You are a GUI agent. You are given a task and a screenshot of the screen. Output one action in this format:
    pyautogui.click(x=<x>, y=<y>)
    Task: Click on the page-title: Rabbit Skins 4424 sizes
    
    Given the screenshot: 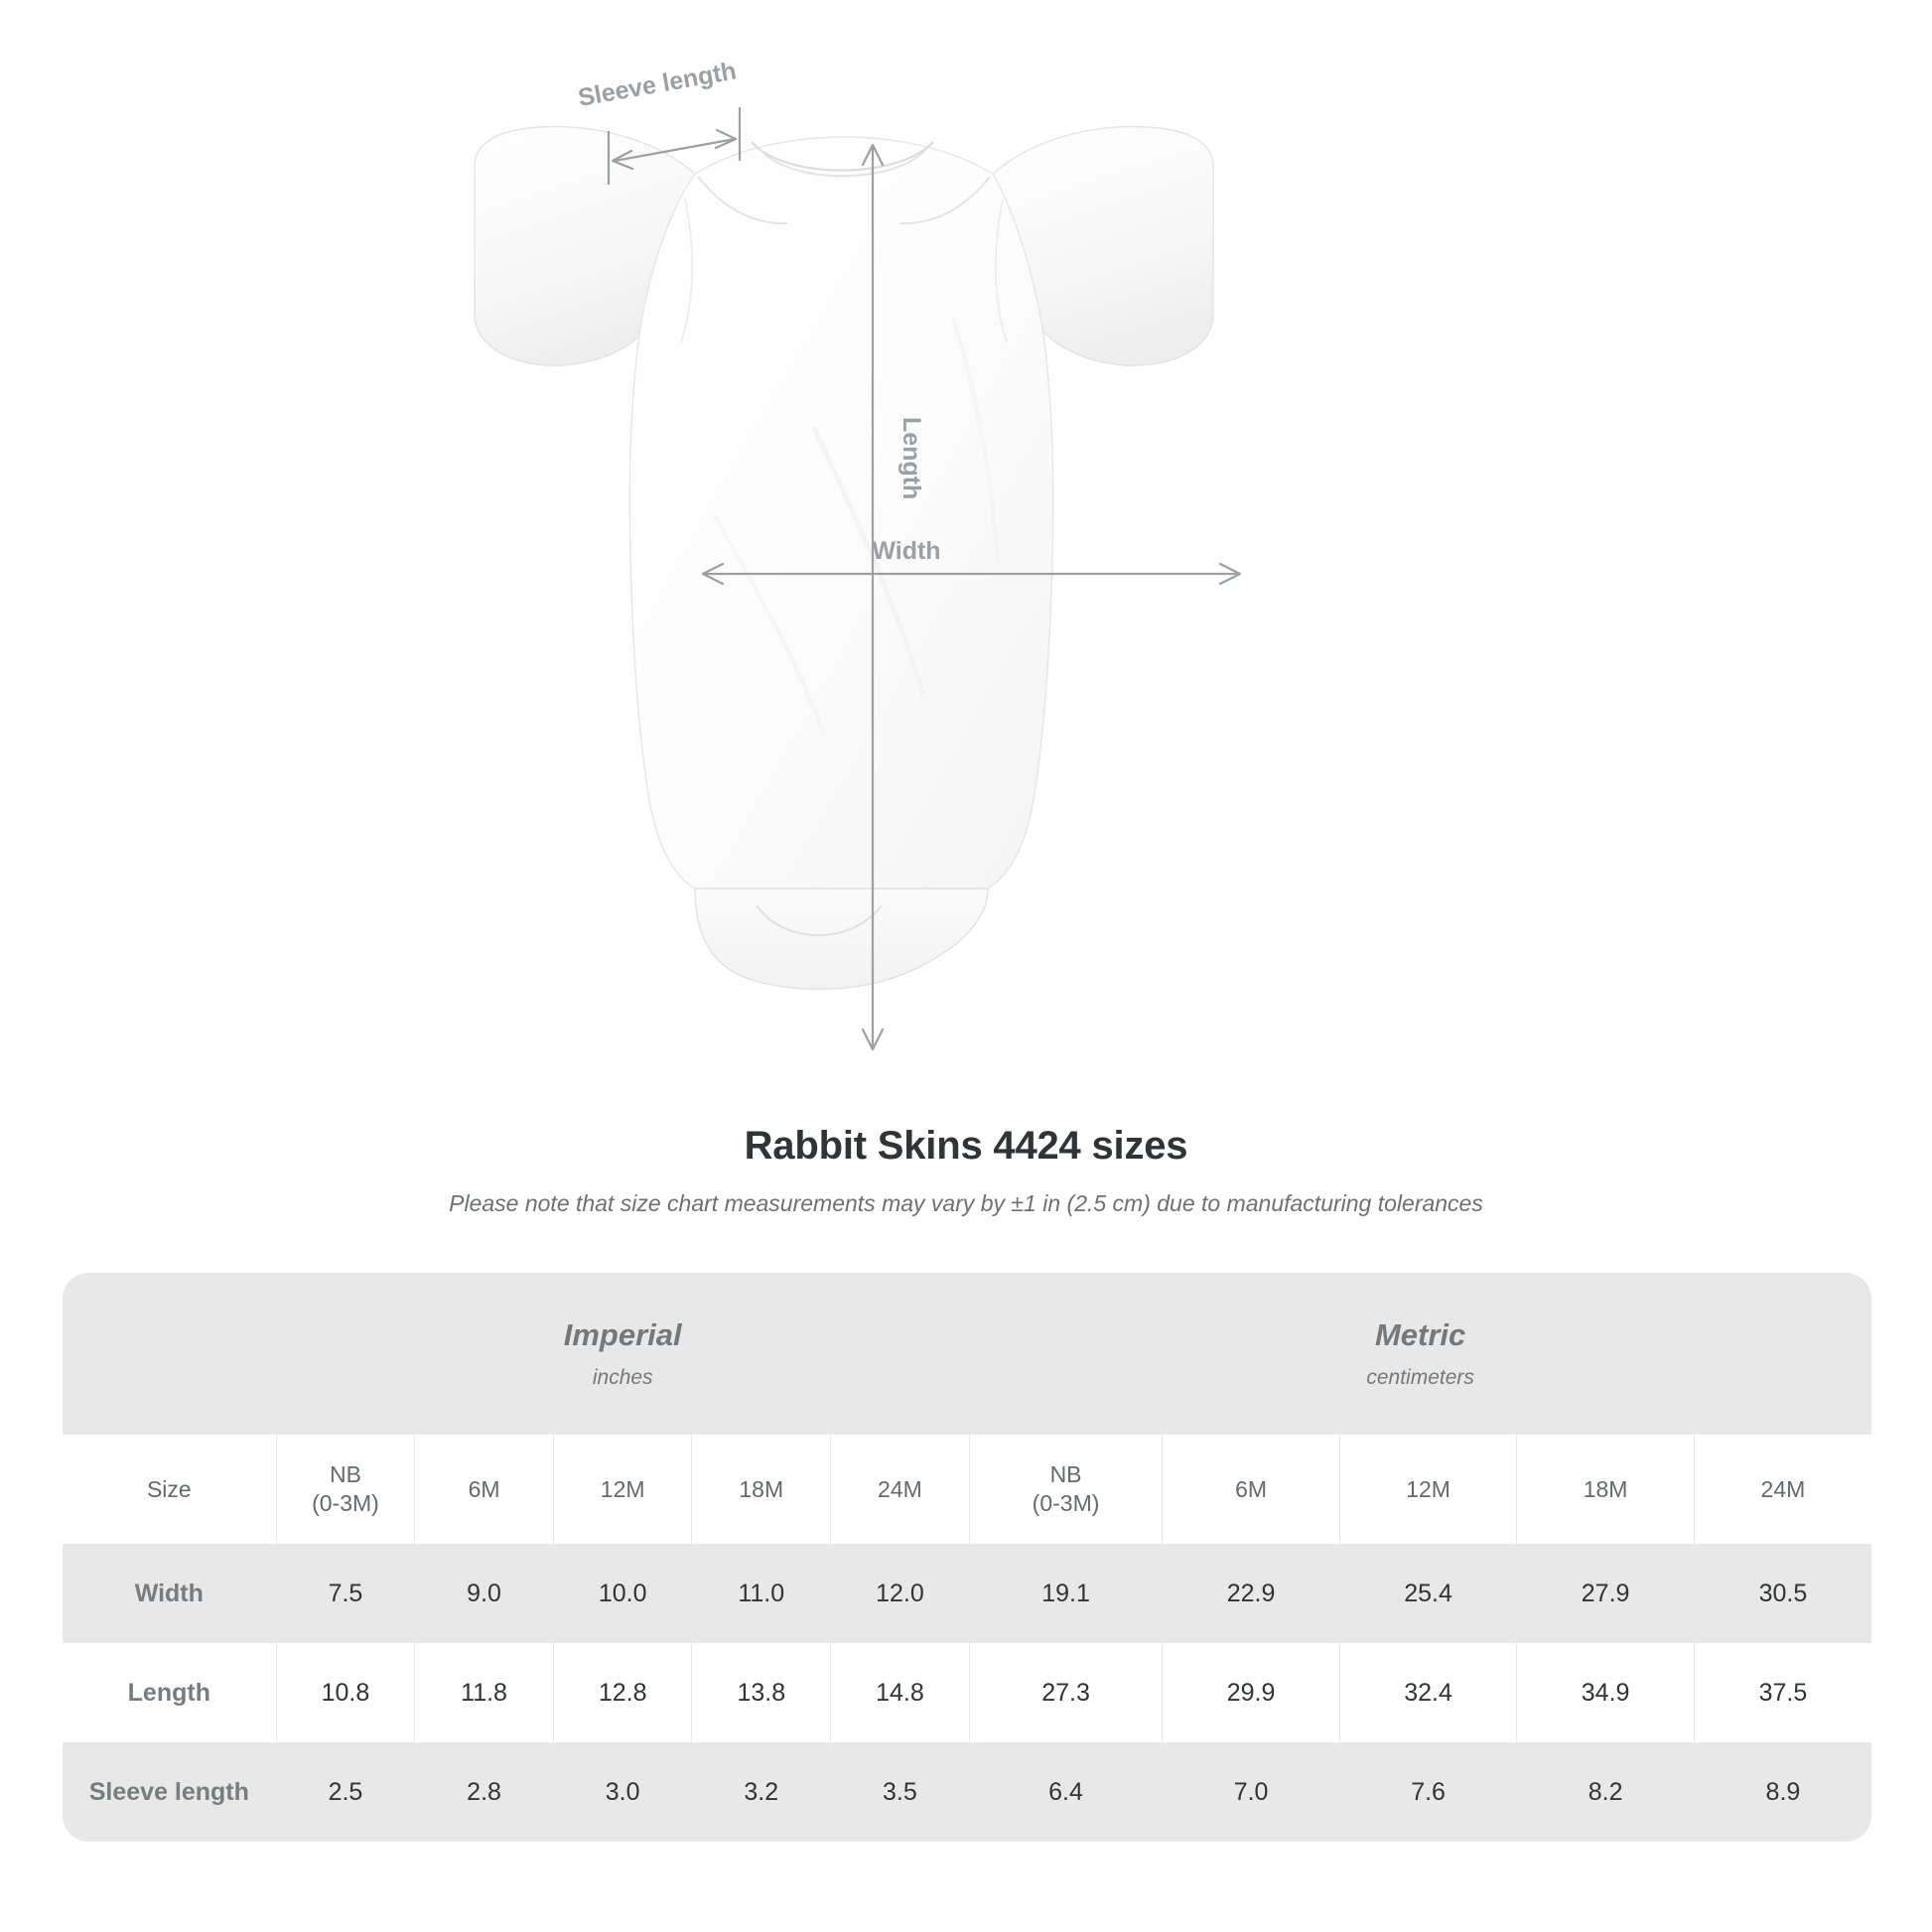 What is the action you would take?
    pyautogui.click(x=966, y=1146)
    